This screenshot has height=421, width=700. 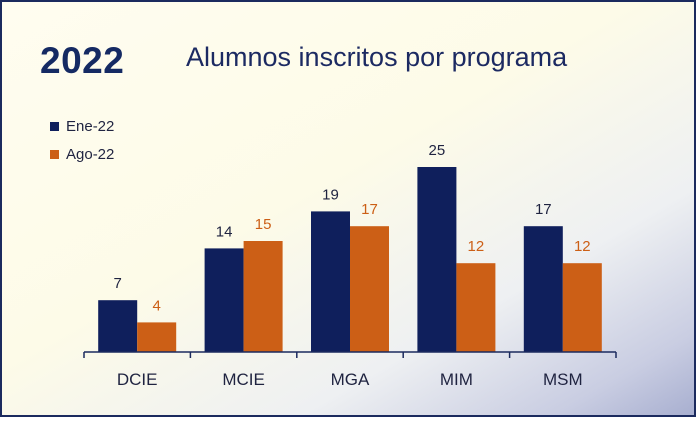 What do you see at coordinates (54, 126) in the screenshot?
I see `legend-swatch-ene` at bounding box center [54, 126].